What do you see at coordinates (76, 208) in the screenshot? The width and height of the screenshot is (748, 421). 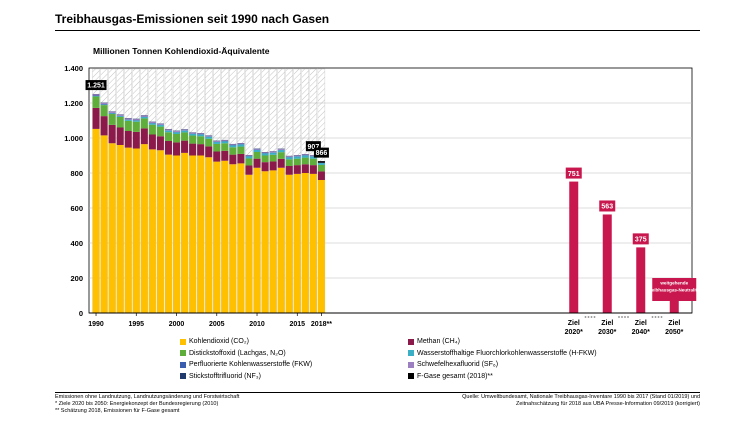 I see `y-tick-label: 600` at bounding box center [76, 208].